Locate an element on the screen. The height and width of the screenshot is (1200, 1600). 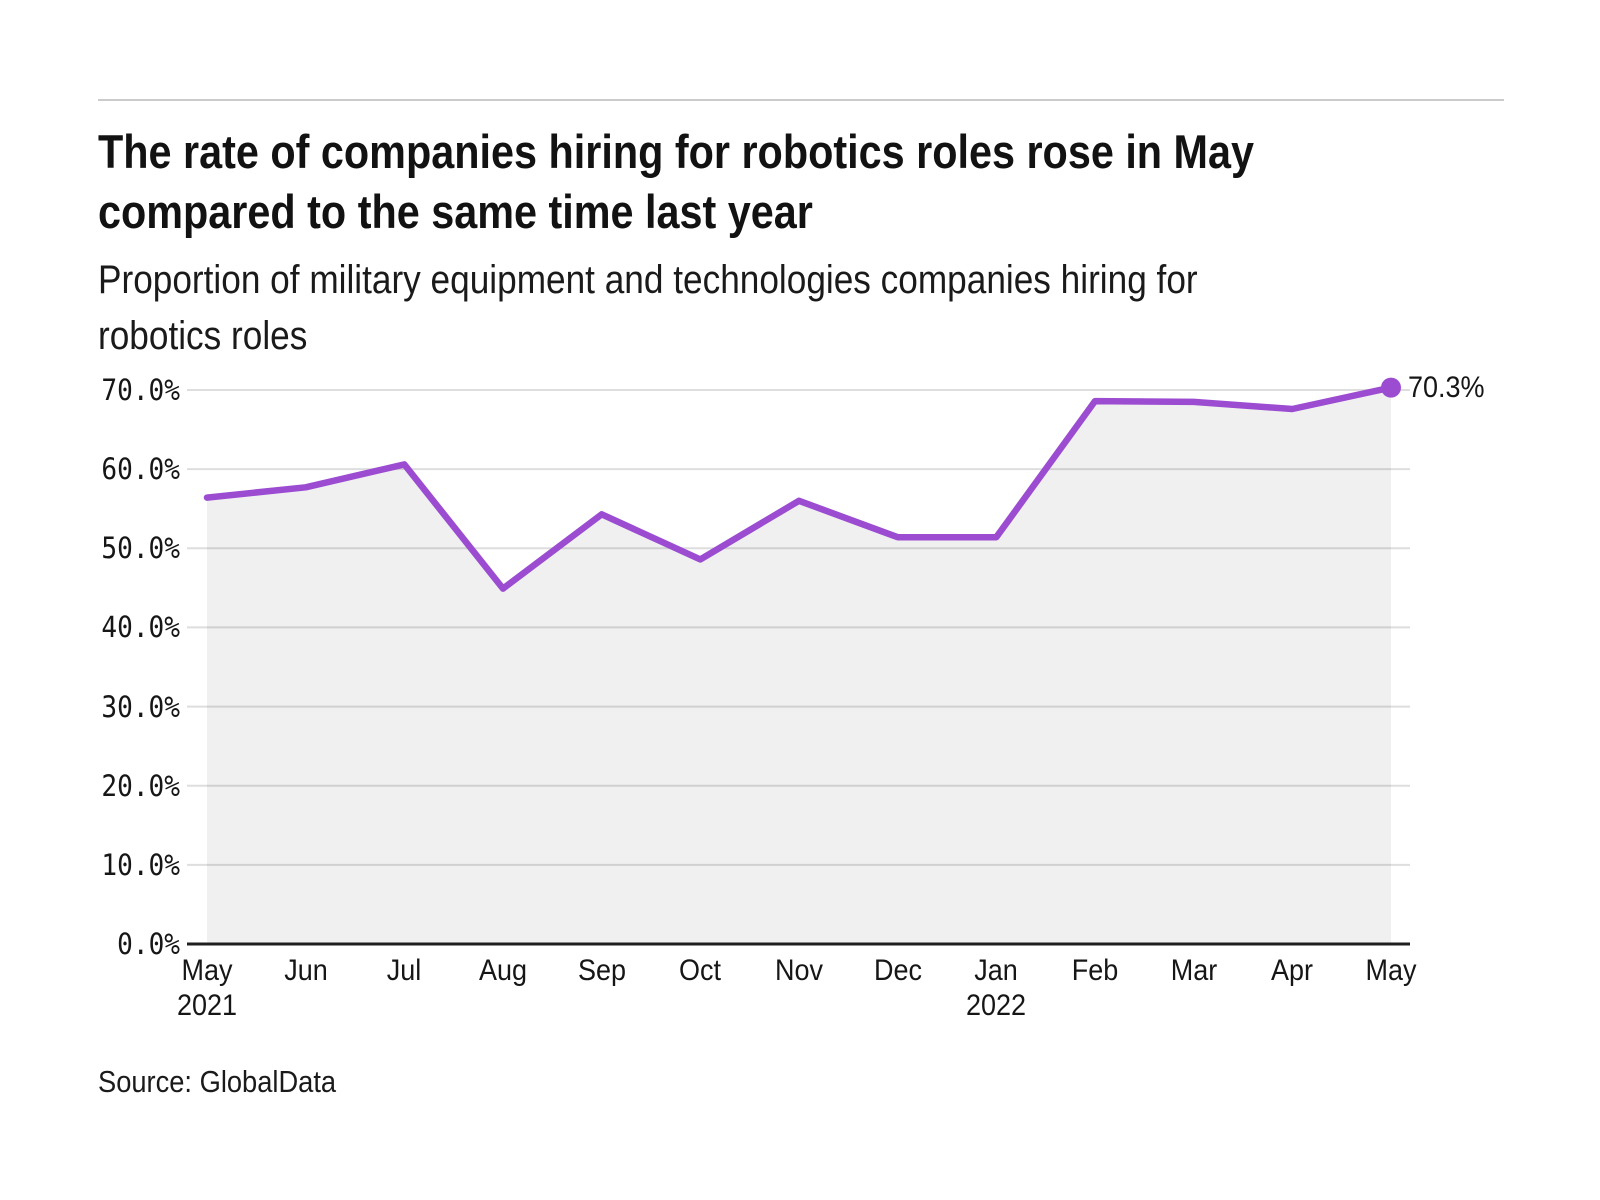
end-point-marker is located at coordinates (1391, 387).